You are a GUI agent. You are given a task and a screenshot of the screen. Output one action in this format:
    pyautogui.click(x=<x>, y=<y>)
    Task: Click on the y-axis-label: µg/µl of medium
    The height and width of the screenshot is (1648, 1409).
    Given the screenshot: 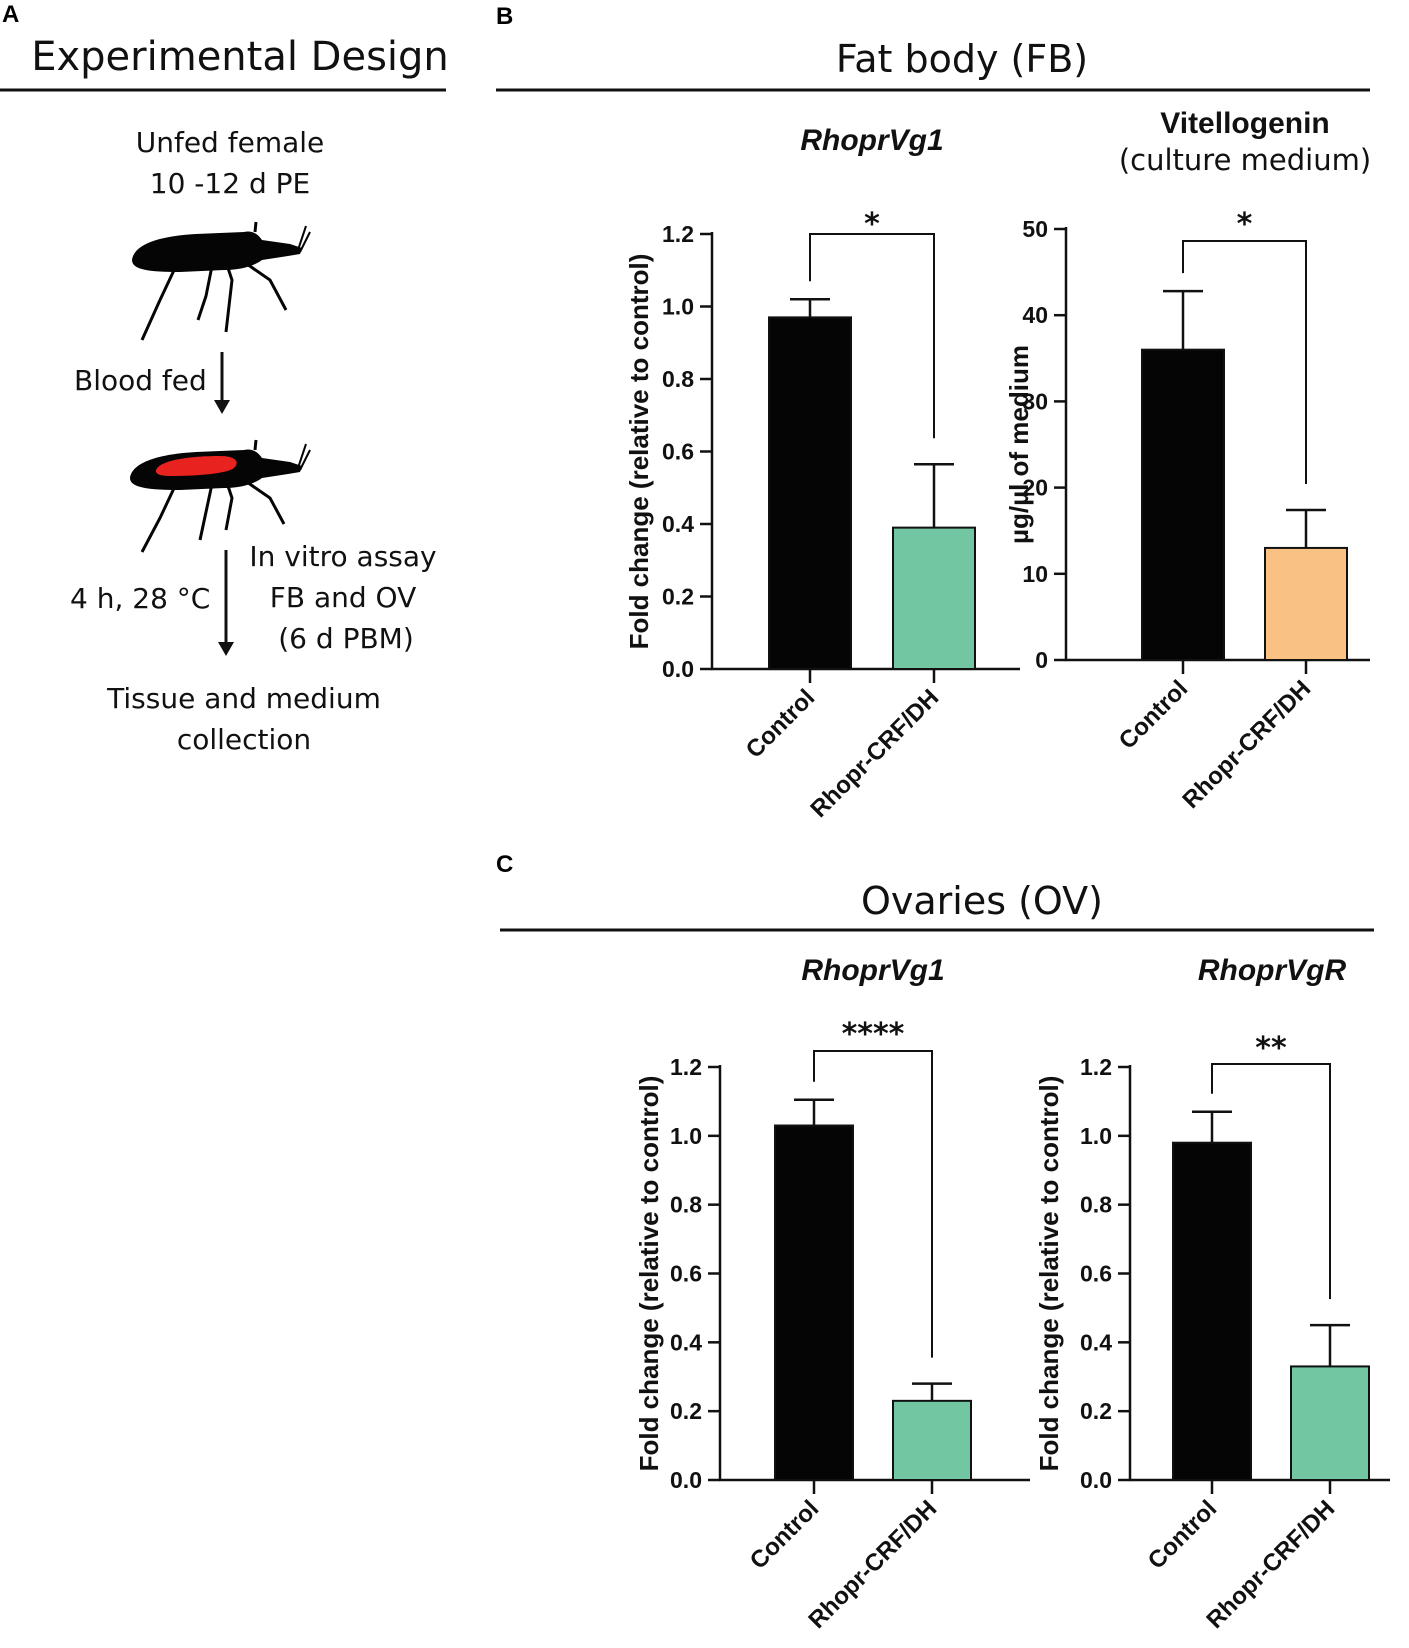 What is the action you would take?
    pyautogui.click(x=1019, y=444)
    